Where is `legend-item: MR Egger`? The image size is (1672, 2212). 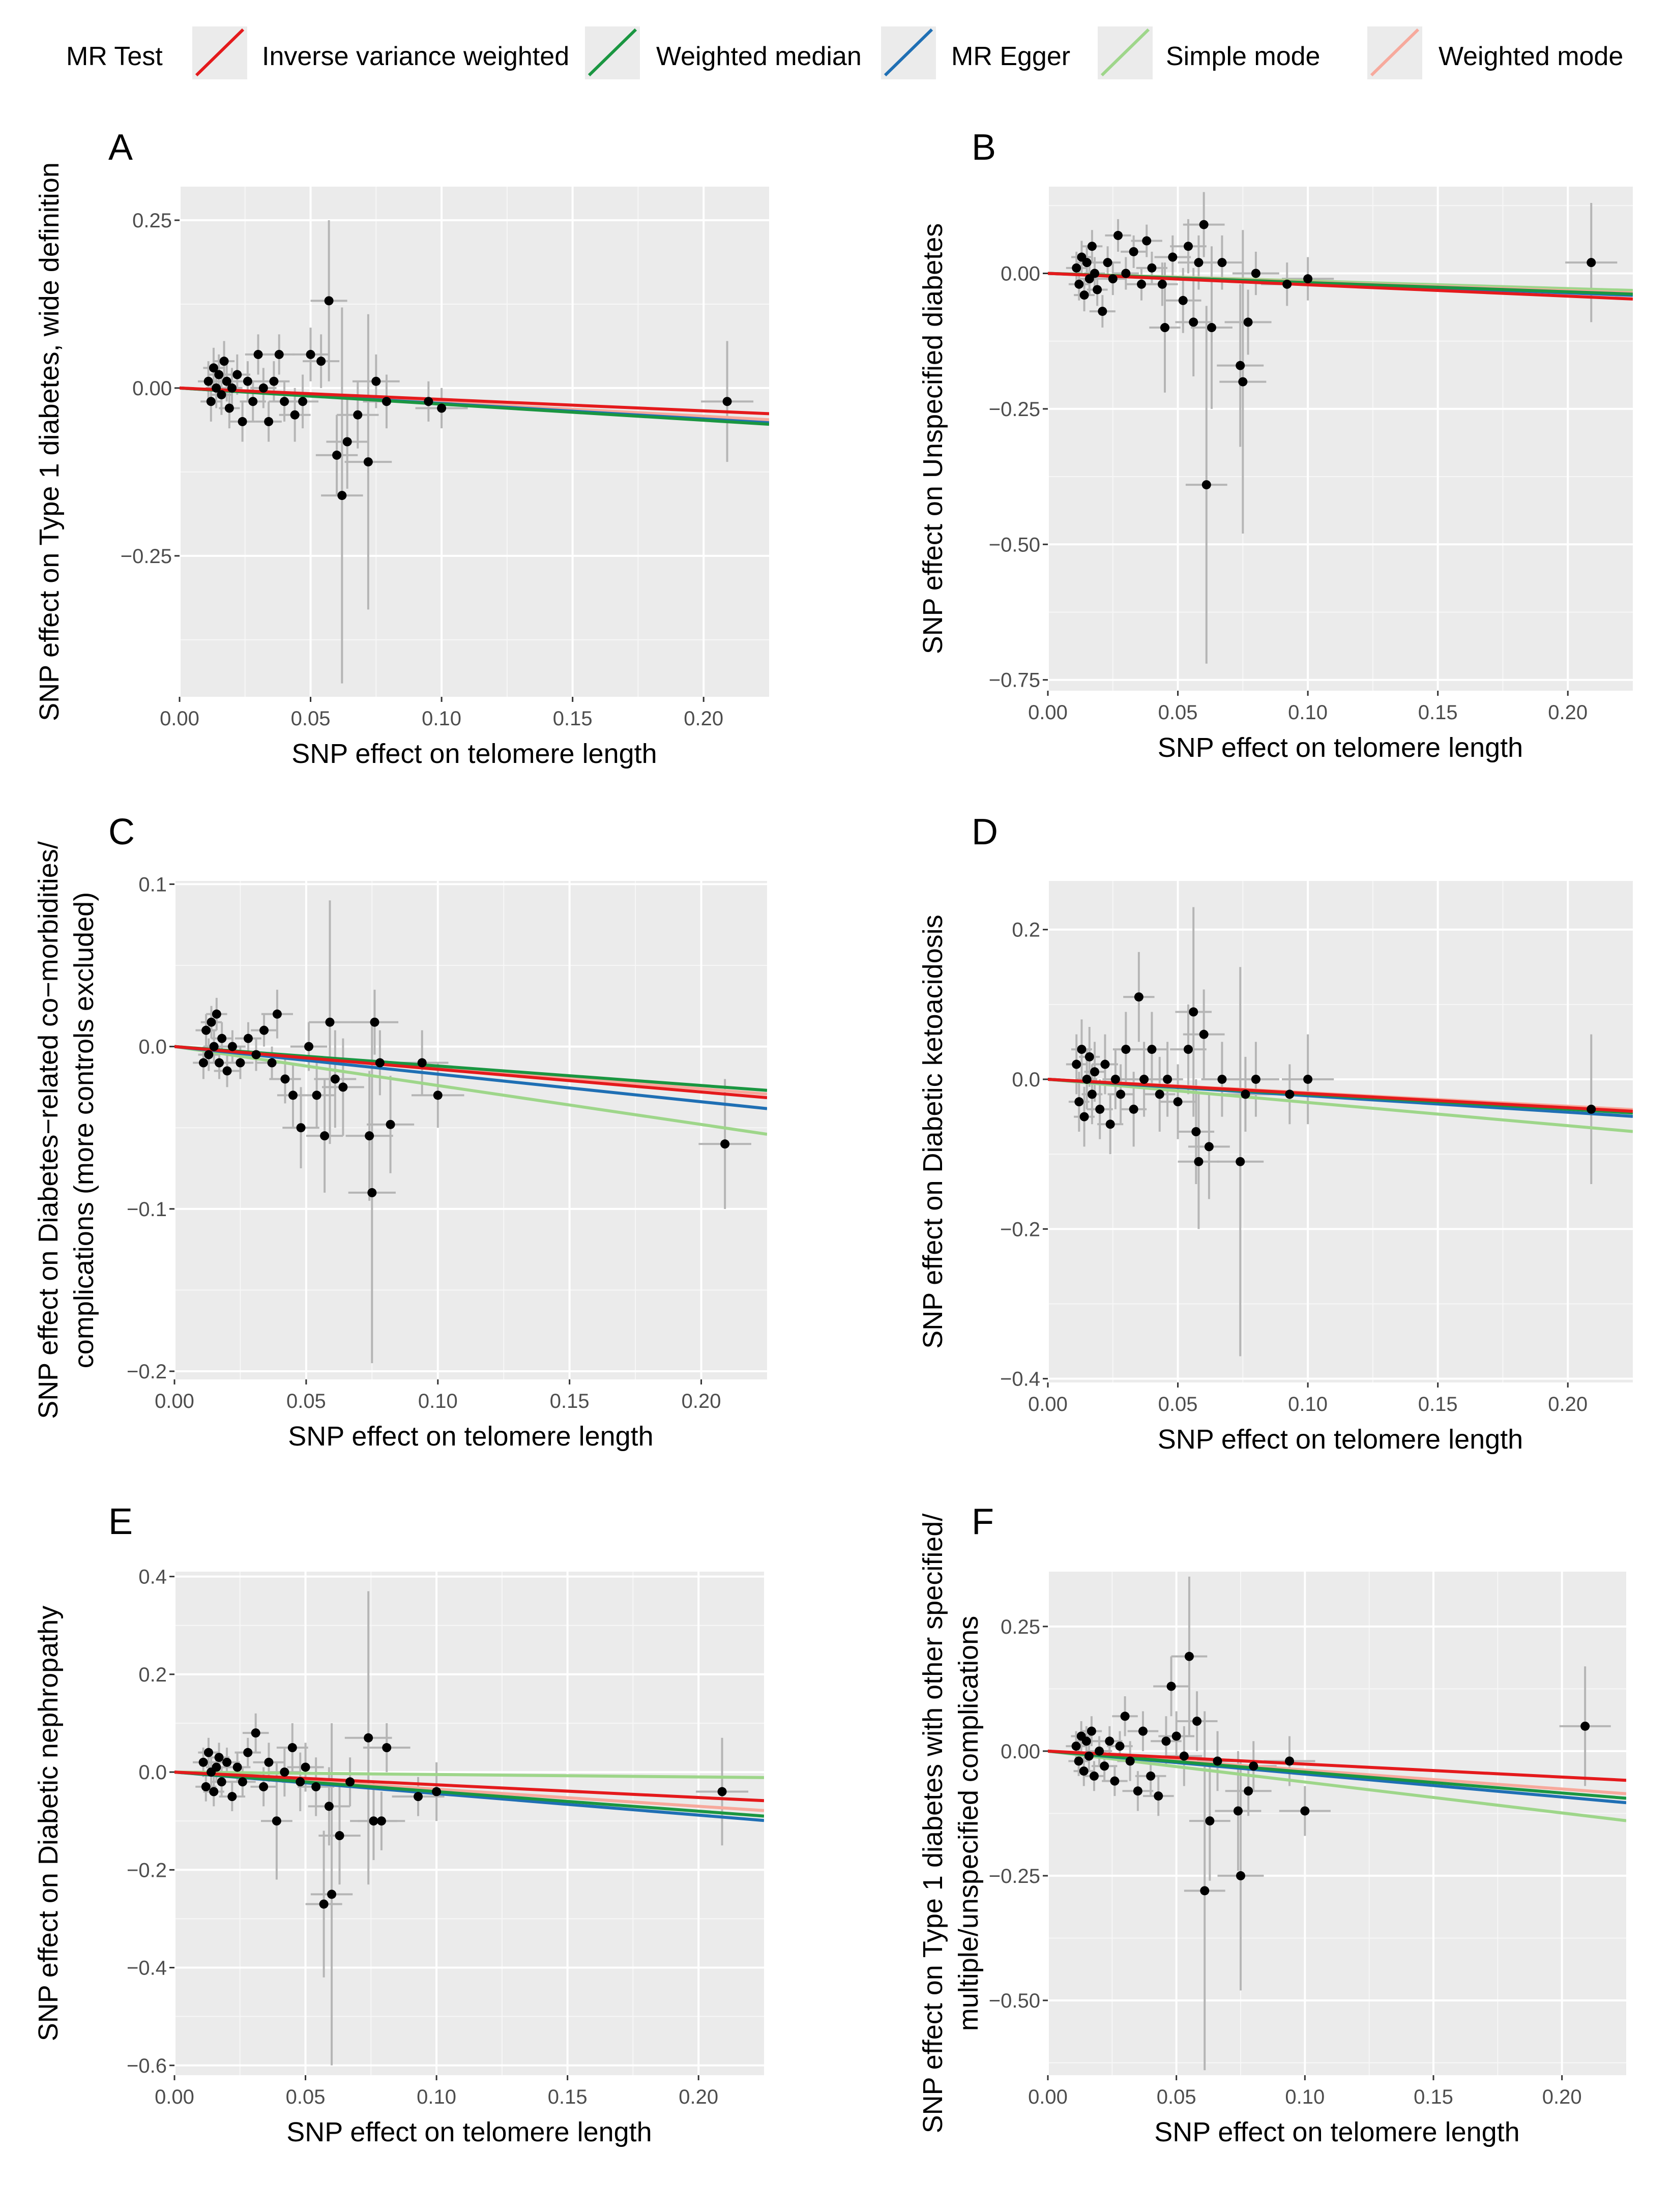 legend-item: MR Egger is located at coordinates (975, 52).